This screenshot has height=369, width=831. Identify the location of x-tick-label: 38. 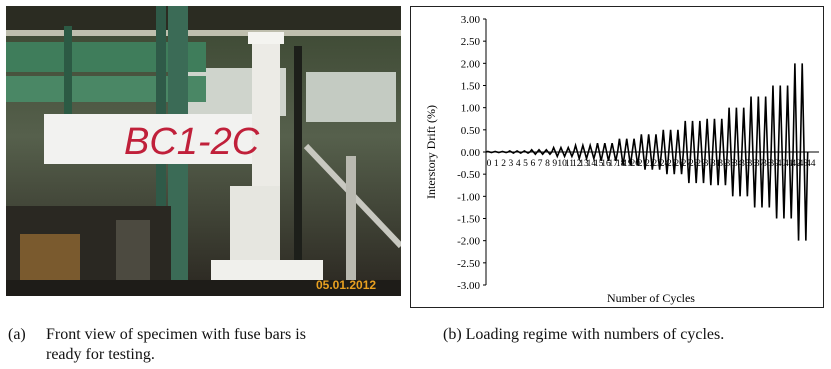
(767, 164).